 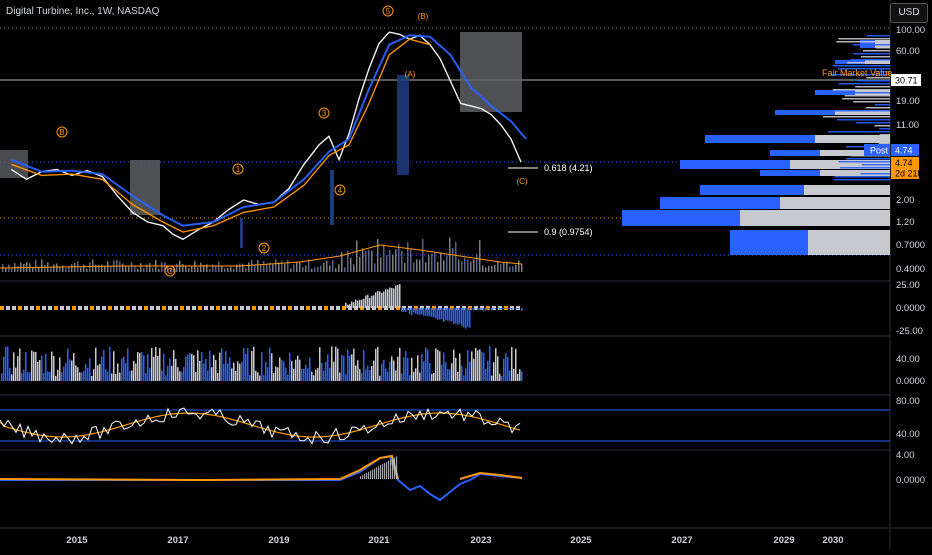 What do you see at coordinates (61, 132) in the screenshot?
I see `wave-label: B` at bounding box center [61, 132].